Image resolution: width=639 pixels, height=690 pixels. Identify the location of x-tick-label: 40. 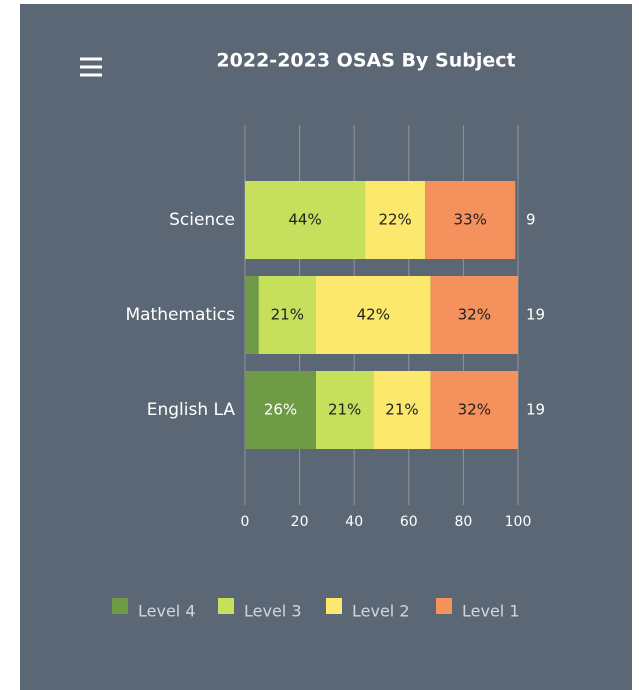
(354, 522).